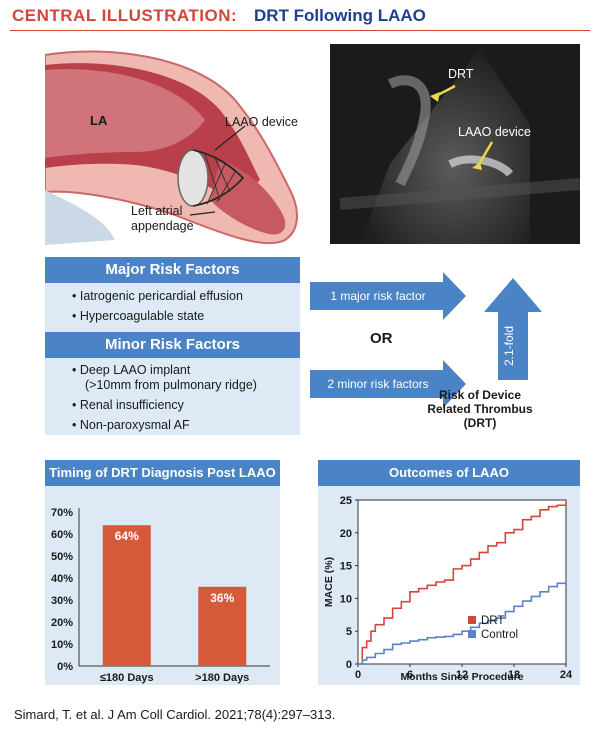 Image resolution: width=600 pixels, height=733 pixels. What do you see at coordinates (156, 211) in the screenshot?
I see `appendage-label-1: Left atrial` at bounding box center [156, 211].